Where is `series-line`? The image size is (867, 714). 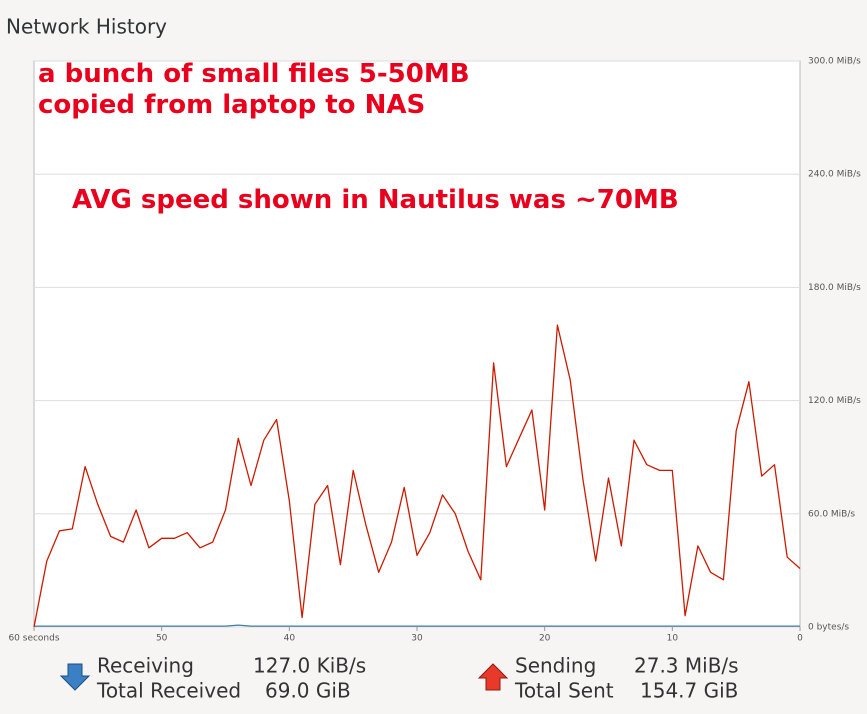 series-line is located at coordinates (417, 625).